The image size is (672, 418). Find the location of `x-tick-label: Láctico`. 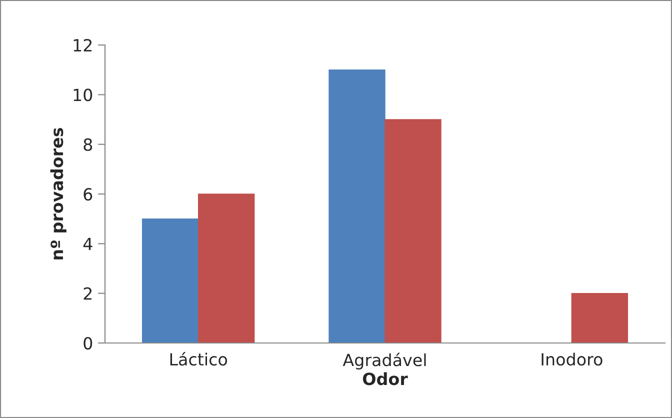

x-tick-label: Láctico is located at coordinates (199, 359).